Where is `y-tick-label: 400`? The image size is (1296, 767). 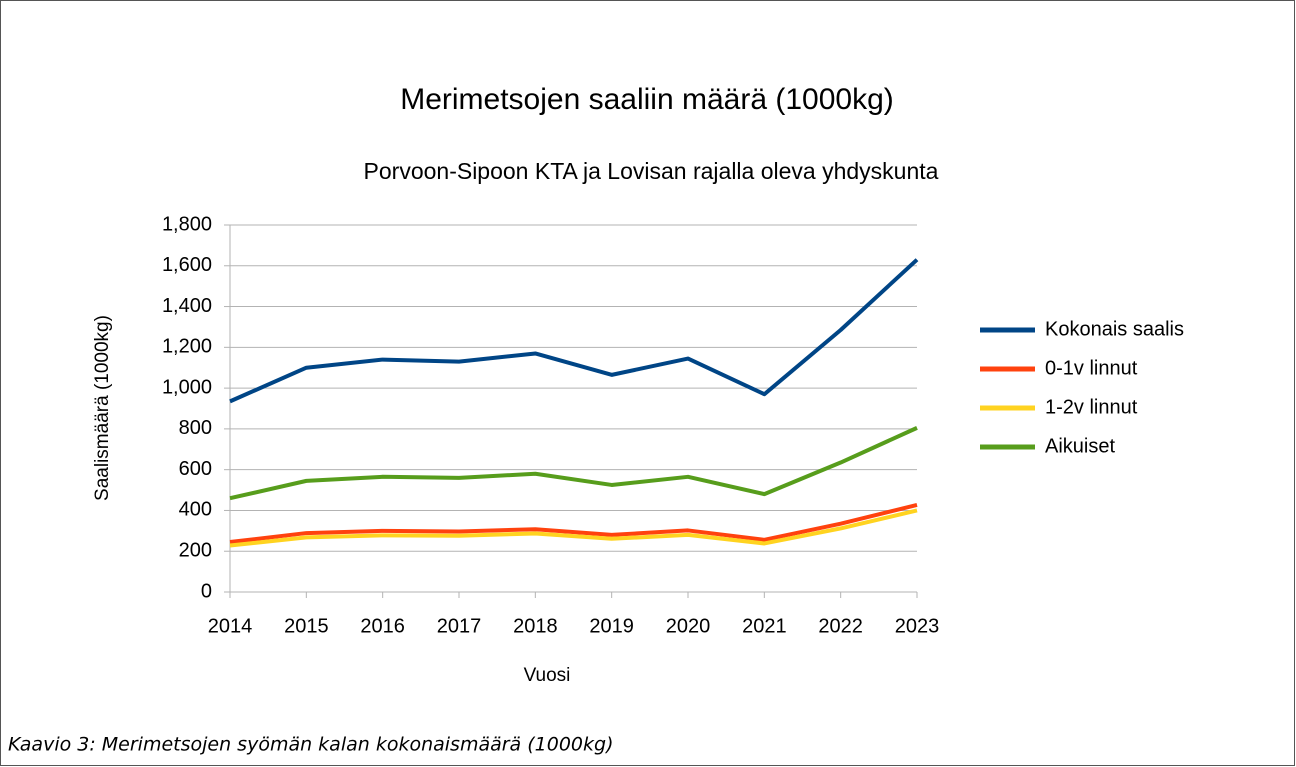
y-tick-label: 400 is located at coordinates (195, 510).